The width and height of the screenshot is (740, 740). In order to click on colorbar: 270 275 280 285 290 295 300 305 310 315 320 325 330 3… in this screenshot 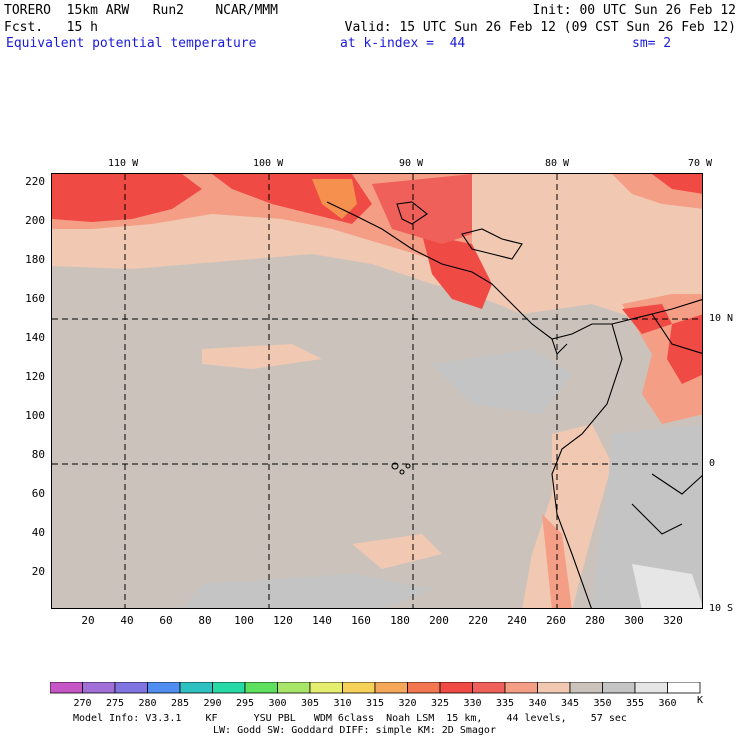, I will do `click(379, 698)`.